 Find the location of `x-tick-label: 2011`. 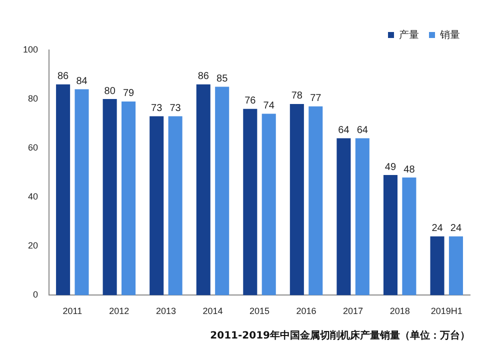

x-tick-label: 2011 is located at coordinates (72, 311).